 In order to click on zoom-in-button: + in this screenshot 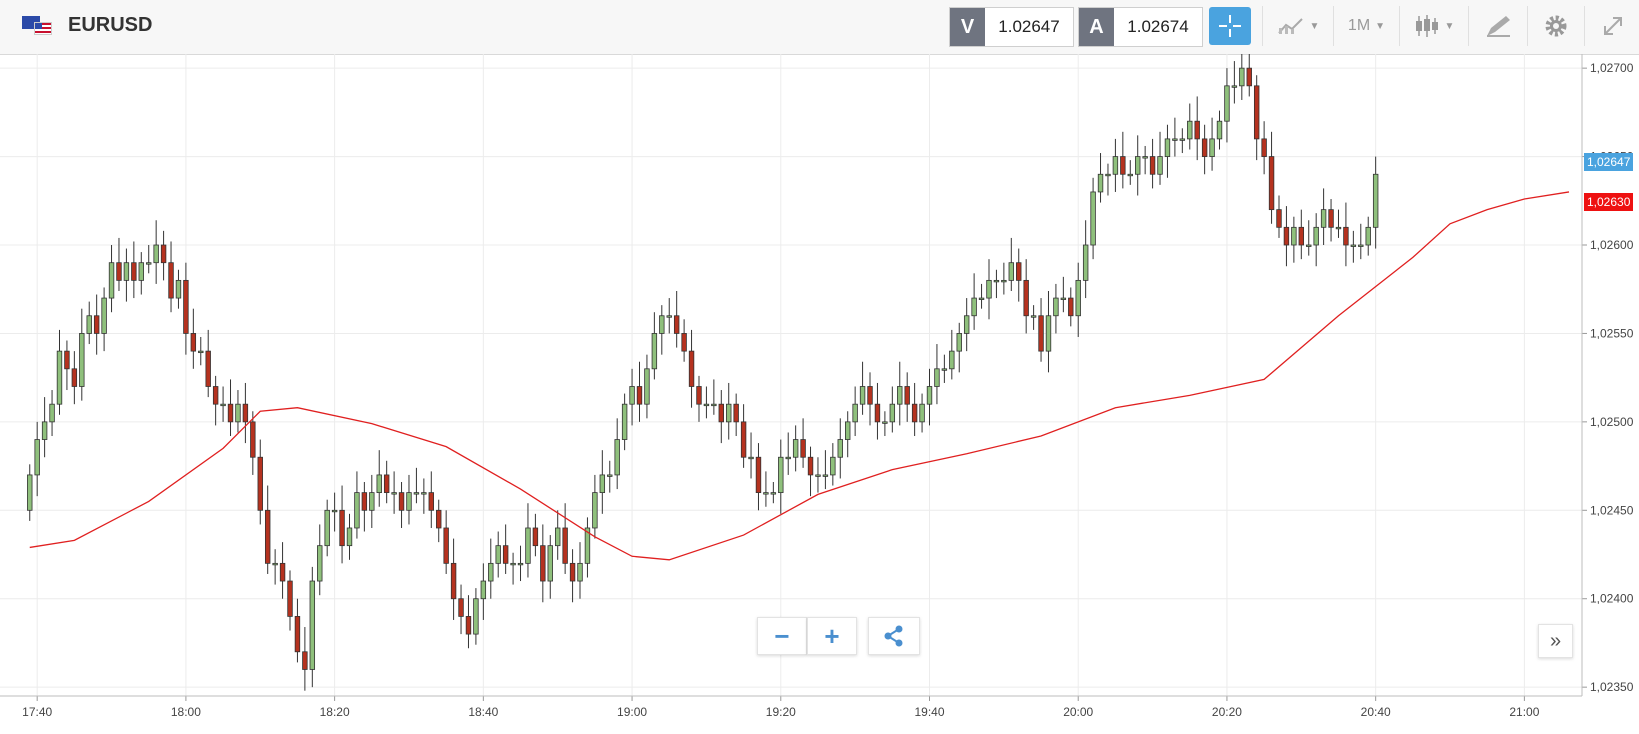, I will do `click(832, 636)`.